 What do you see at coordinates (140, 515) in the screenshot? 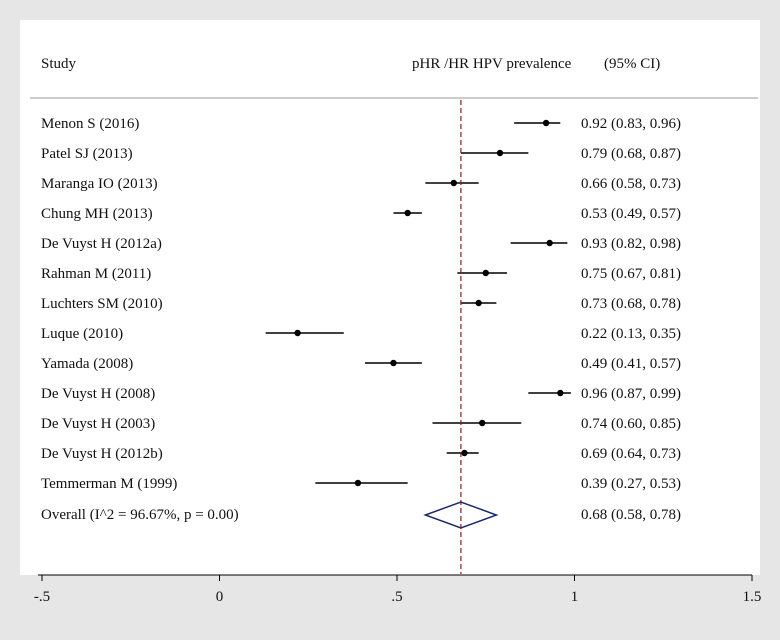
I see `overall-label: Overall (I^2 = 96.67%, p = 0.00)` at bounding box center [140, 515].